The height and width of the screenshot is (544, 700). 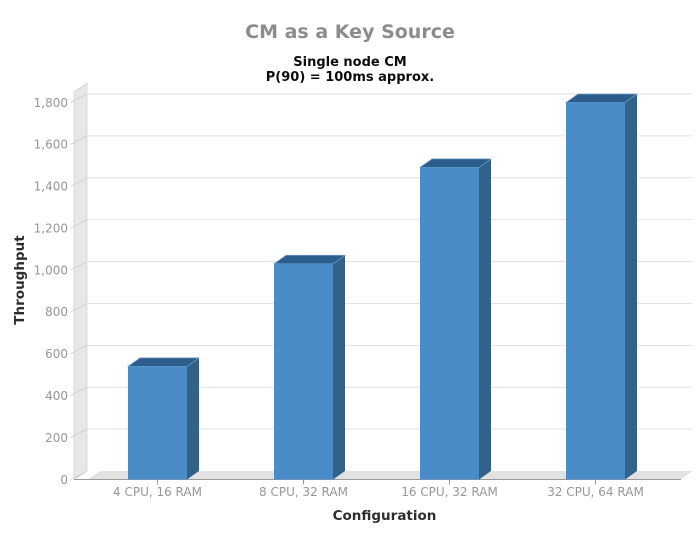 I want to click on chart-title: CM as a Key Source, so click(x=350, y=32).